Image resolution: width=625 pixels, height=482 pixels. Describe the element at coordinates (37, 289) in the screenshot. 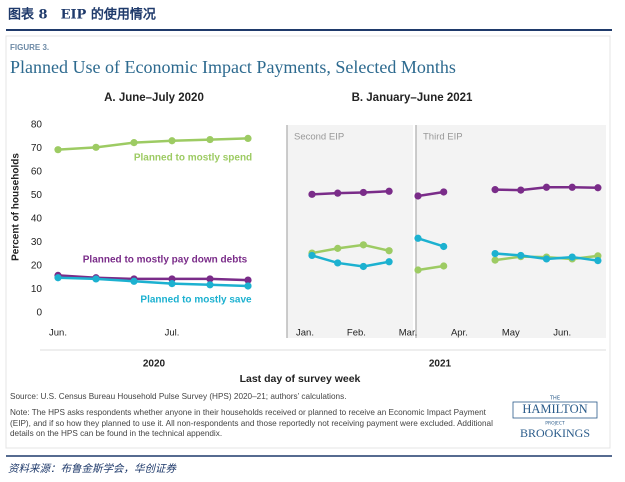

I see `y-tick-label: 10` at that location.